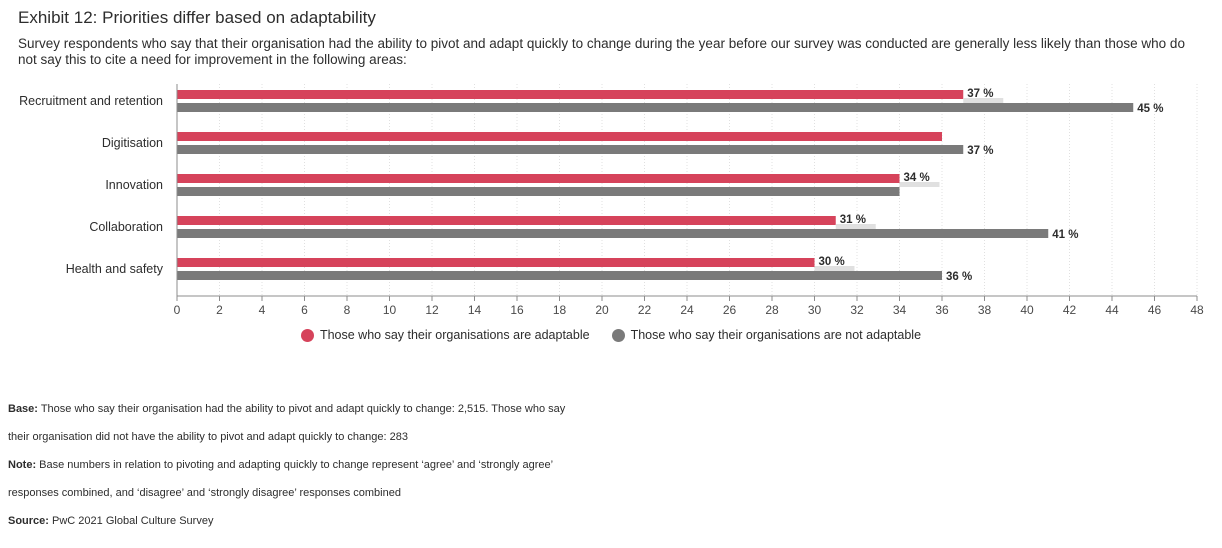 The width and height of the screenshot is (1222, 548). Describe the element at coordinates (942, 310) in the screenshot. I see `x-tick-label: 36` at that location.